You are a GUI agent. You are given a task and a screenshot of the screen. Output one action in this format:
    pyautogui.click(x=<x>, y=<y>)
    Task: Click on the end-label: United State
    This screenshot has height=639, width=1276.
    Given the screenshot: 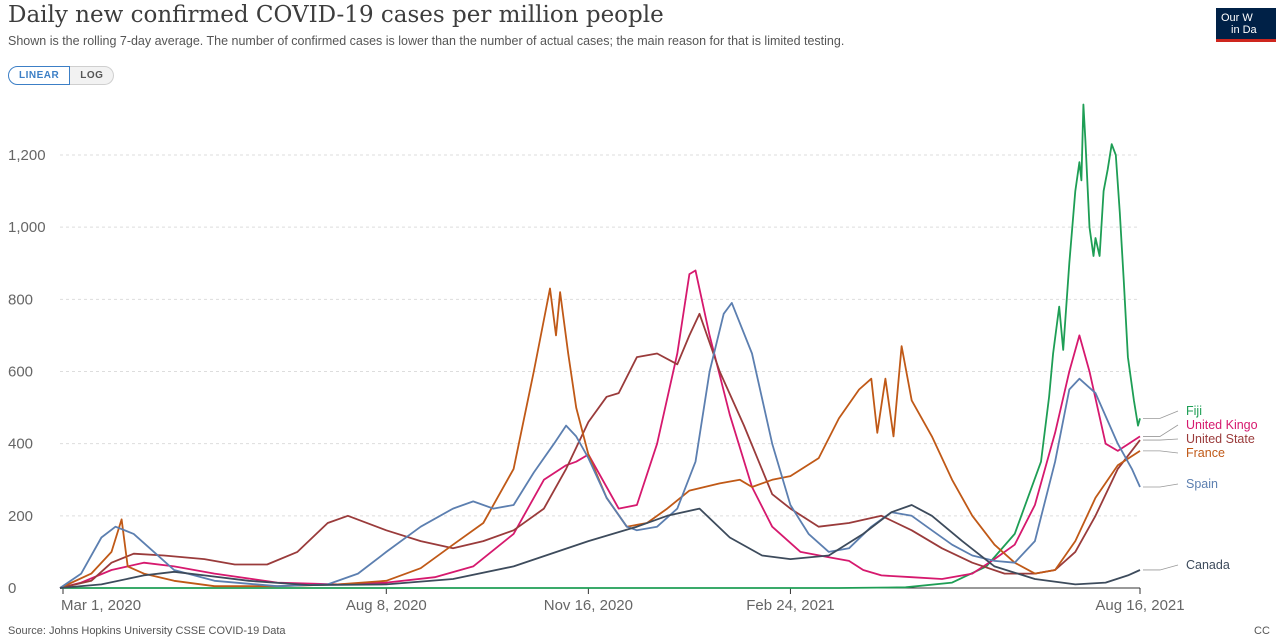 What is the action you would take?
    pyautogui.click(x=1220, y=439)
    